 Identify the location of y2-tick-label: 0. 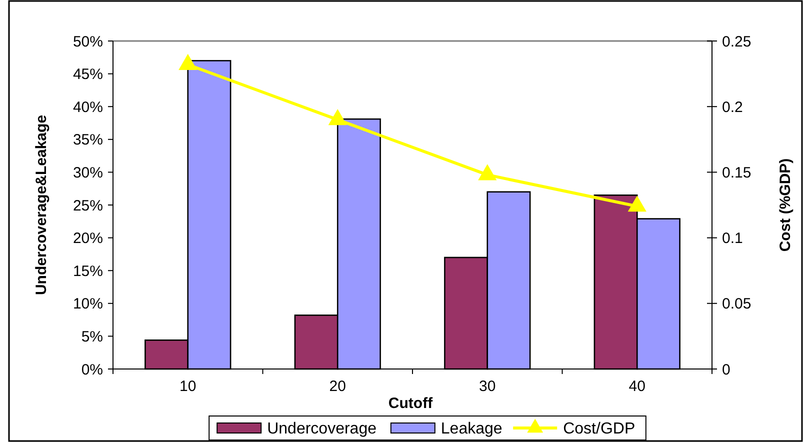
(726, 369).